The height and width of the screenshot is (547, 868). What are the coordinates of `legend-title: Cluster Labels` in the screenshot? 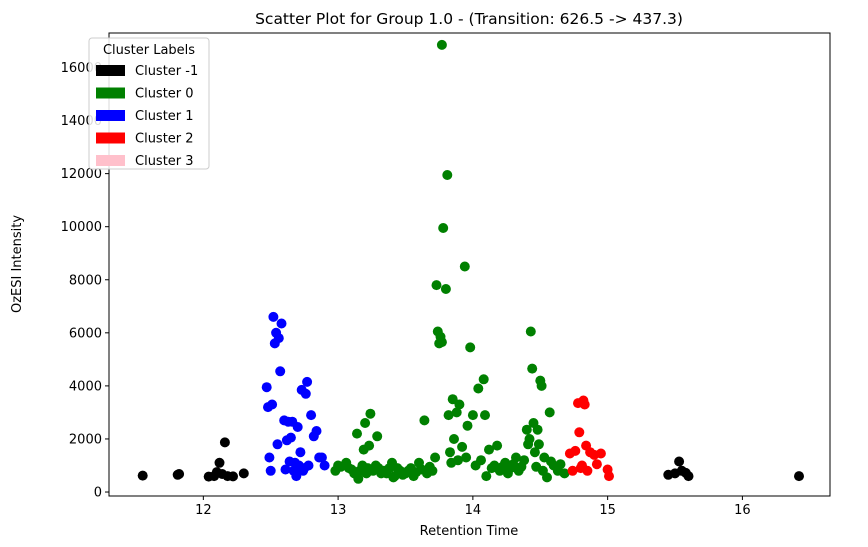 It's located at (149, 50).